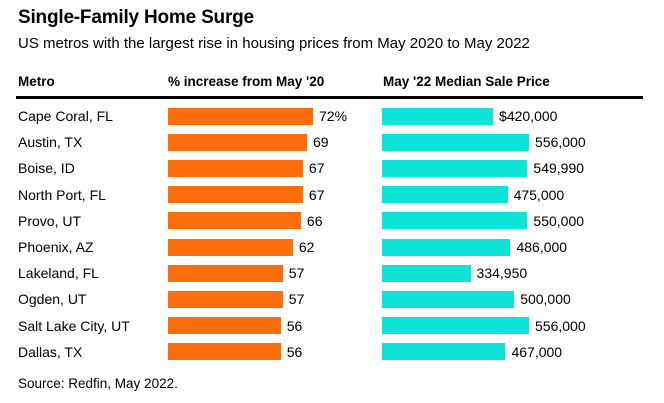  I want to click on price-value: $420,000, so click(528, 116).